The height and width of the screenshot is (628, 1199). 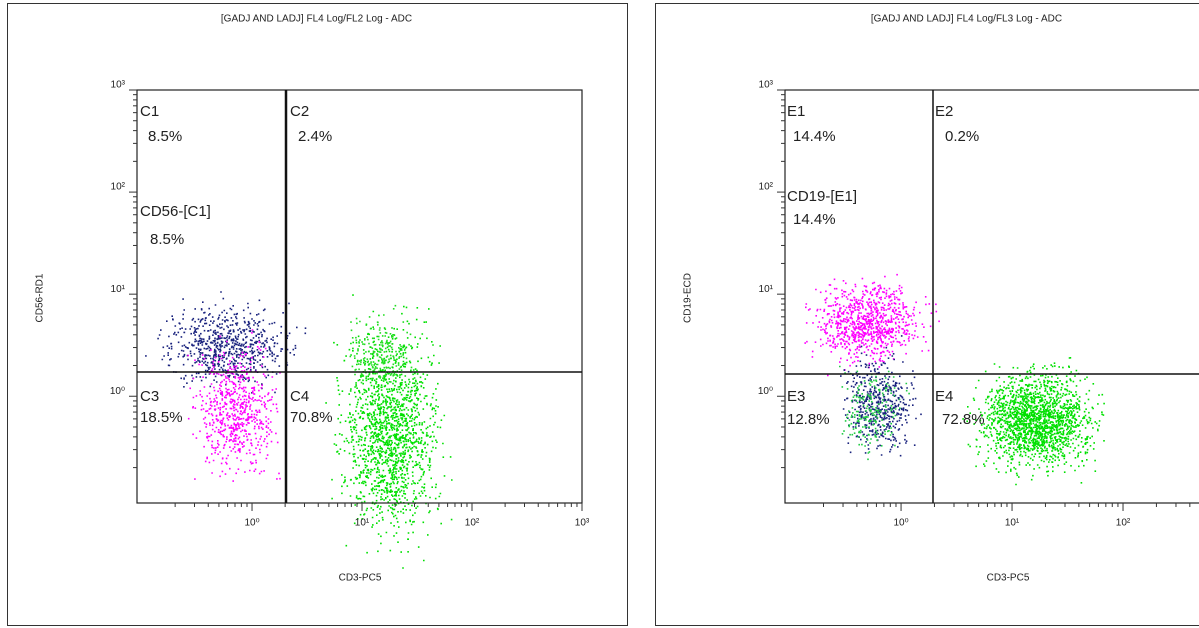 I want to click on quadrant-name: E3, so click(x=796, y=396).